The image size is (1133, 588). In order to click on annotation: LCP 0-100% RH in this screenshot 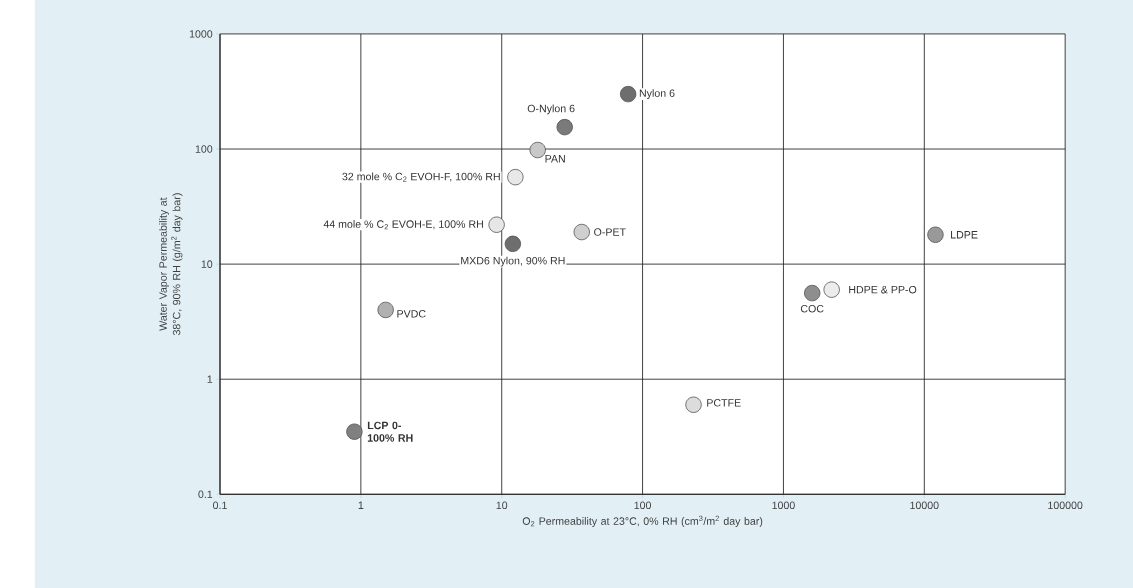, I will do `click(390, 431)`.